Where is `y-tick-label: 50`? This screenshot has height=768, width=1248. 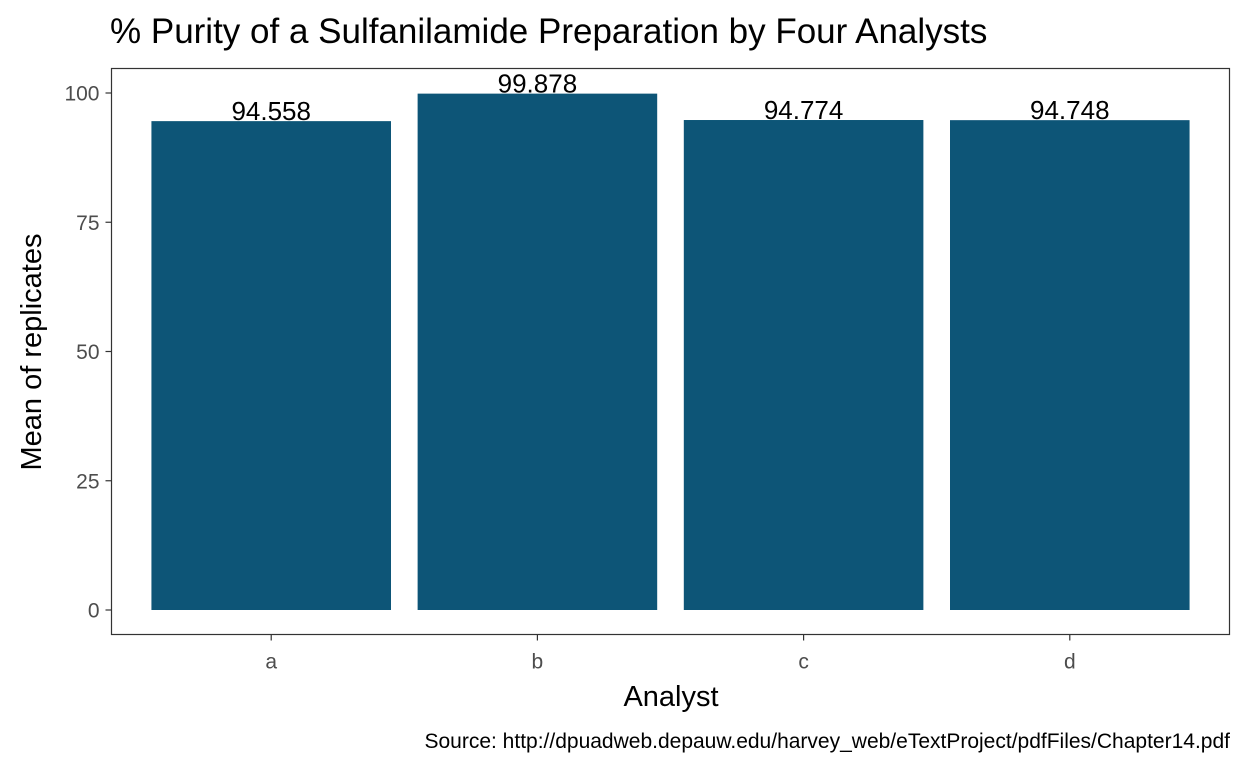 y-tick-label: 50 is located at coordinates (87, 352).